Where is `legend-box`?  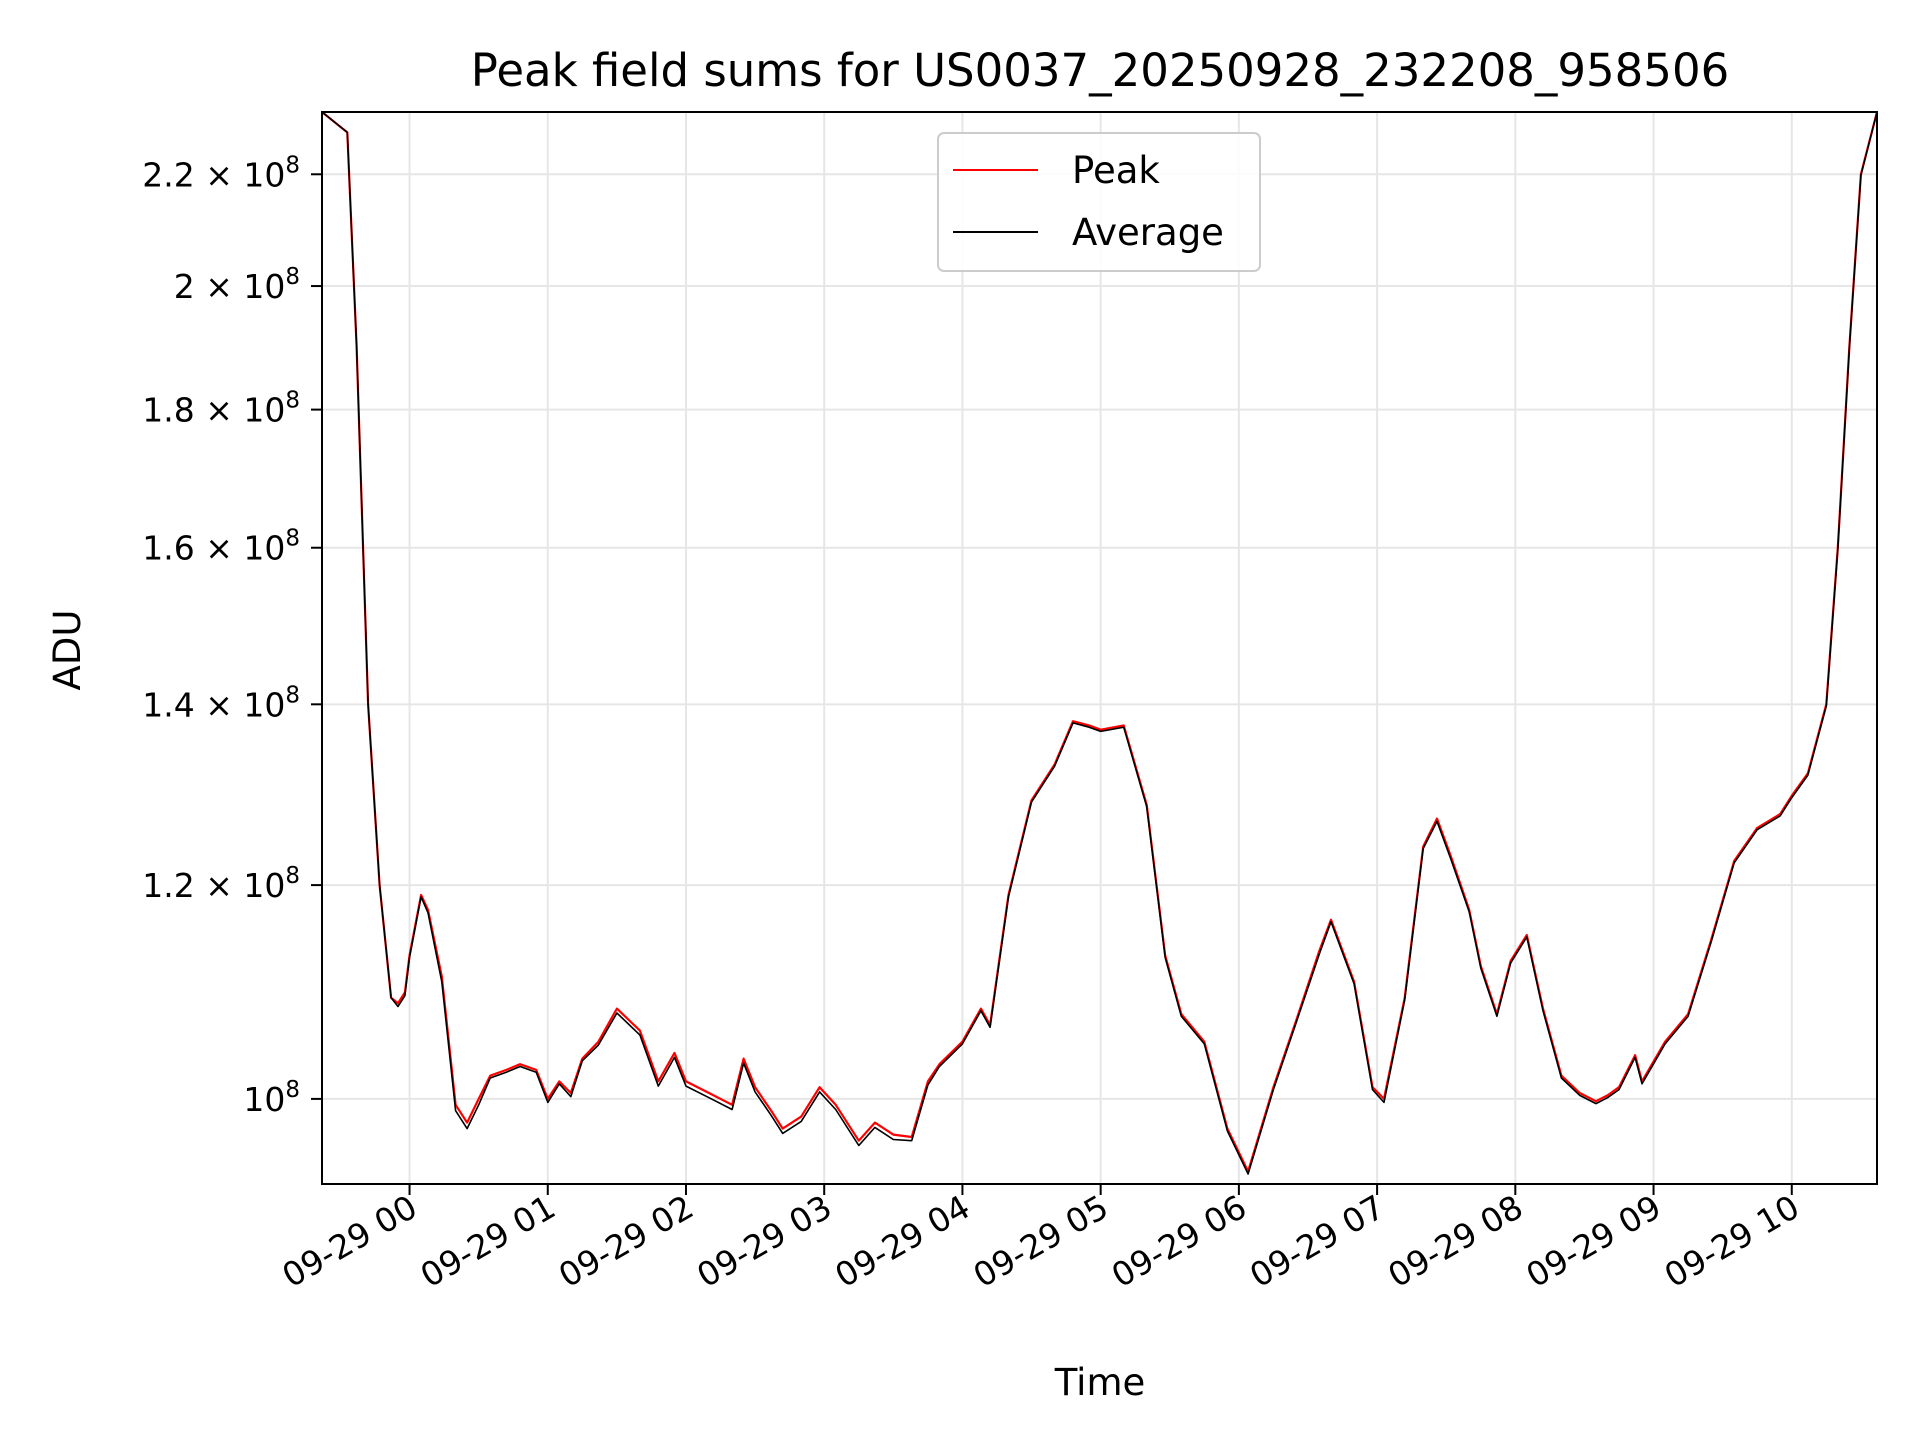
legend-box is located at coordinates (1099, 202).